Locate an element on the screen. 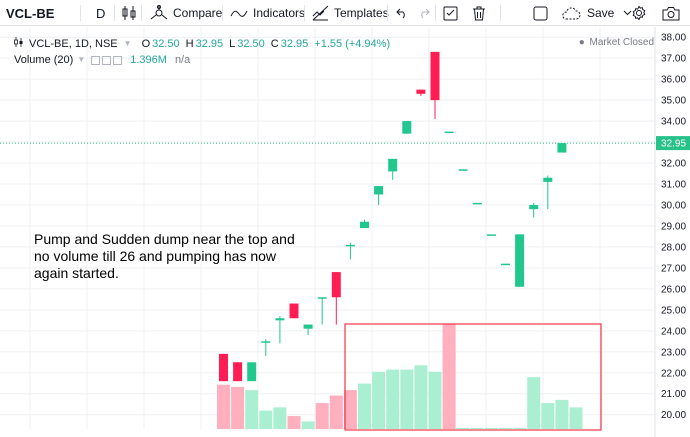 This screenshot has height=437, width=690. undo-icon is located at coordinates (402, 13).